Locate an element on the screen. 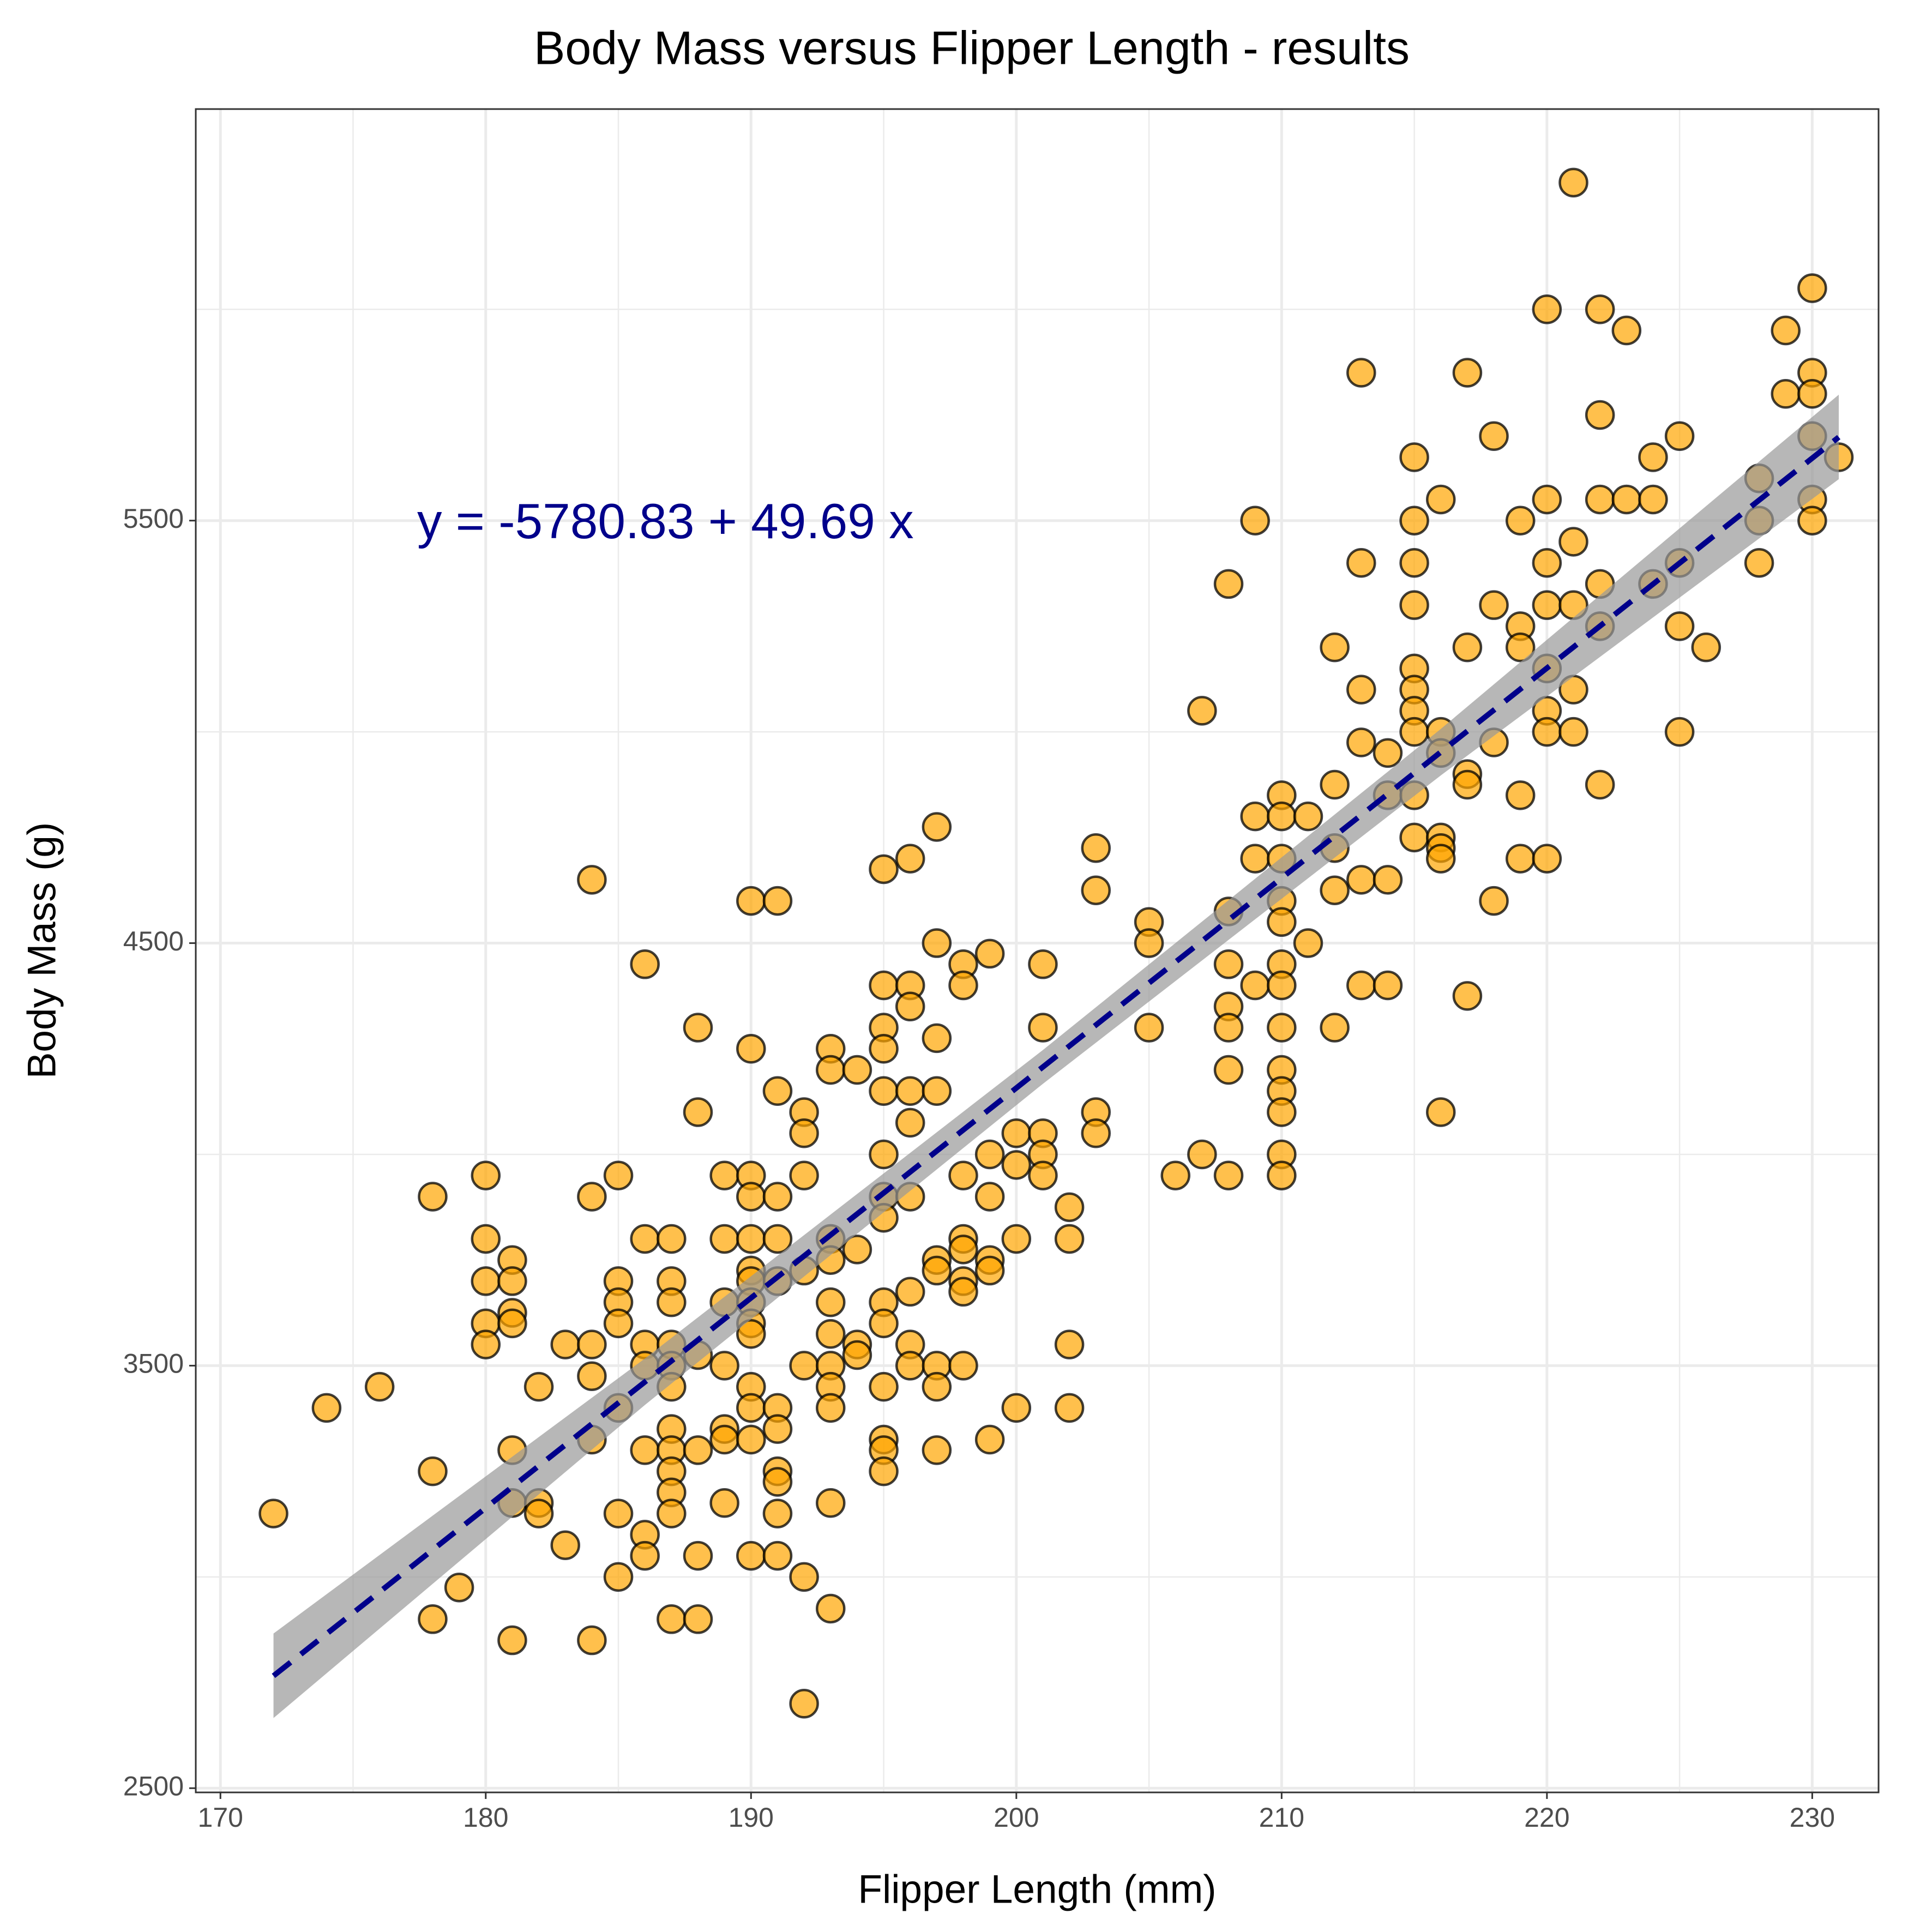 The image size is (1932, 1932). x-tick-label: 230 is located at coordinates (1812, 1817).